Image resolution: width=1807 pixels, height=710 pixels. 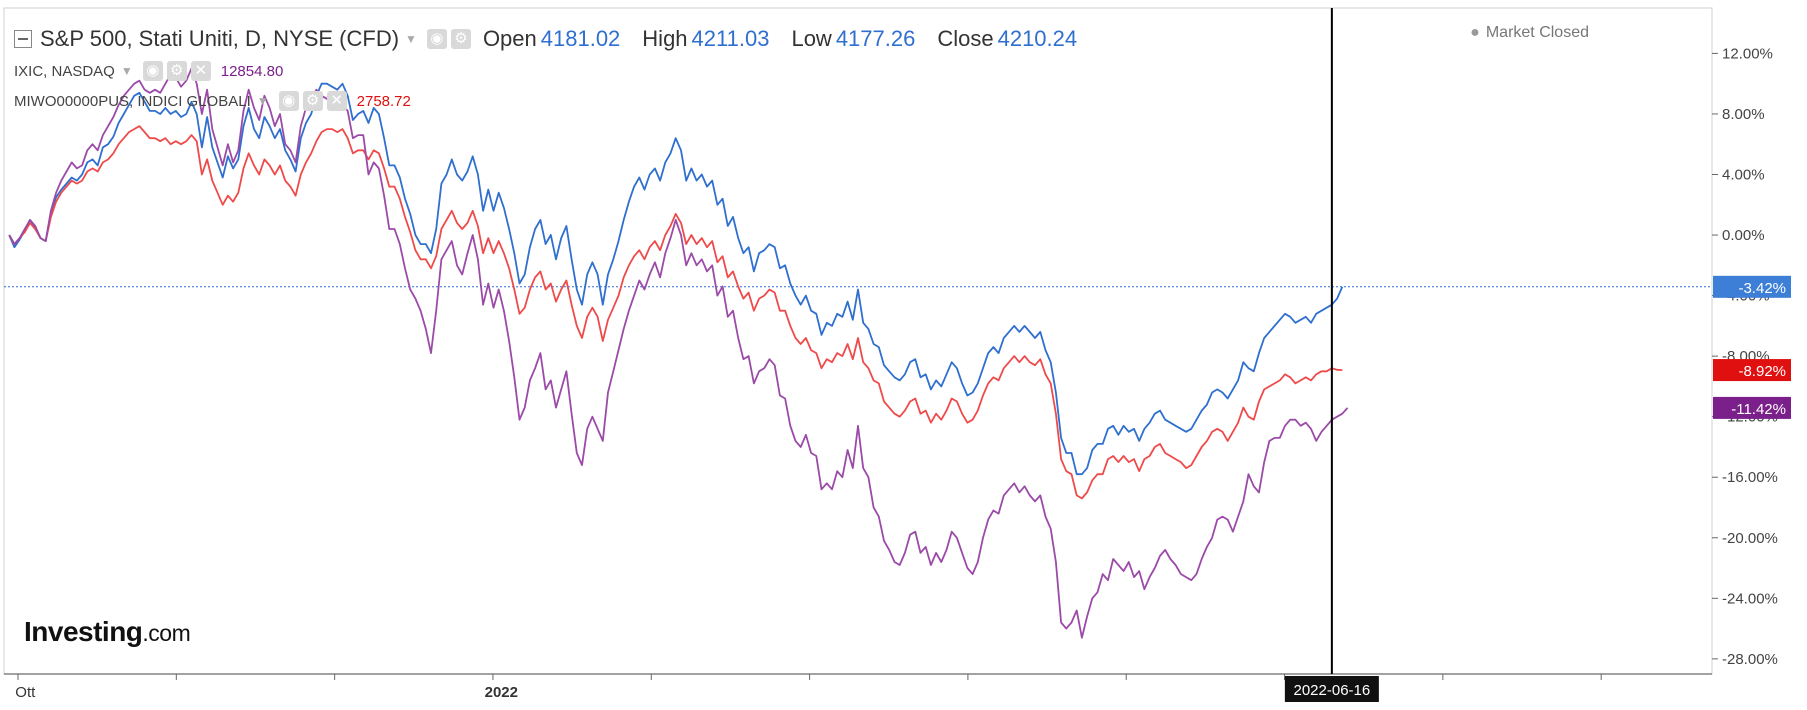 I want to click on market-status: ● Market Closed, so click(x=1529, y=33).